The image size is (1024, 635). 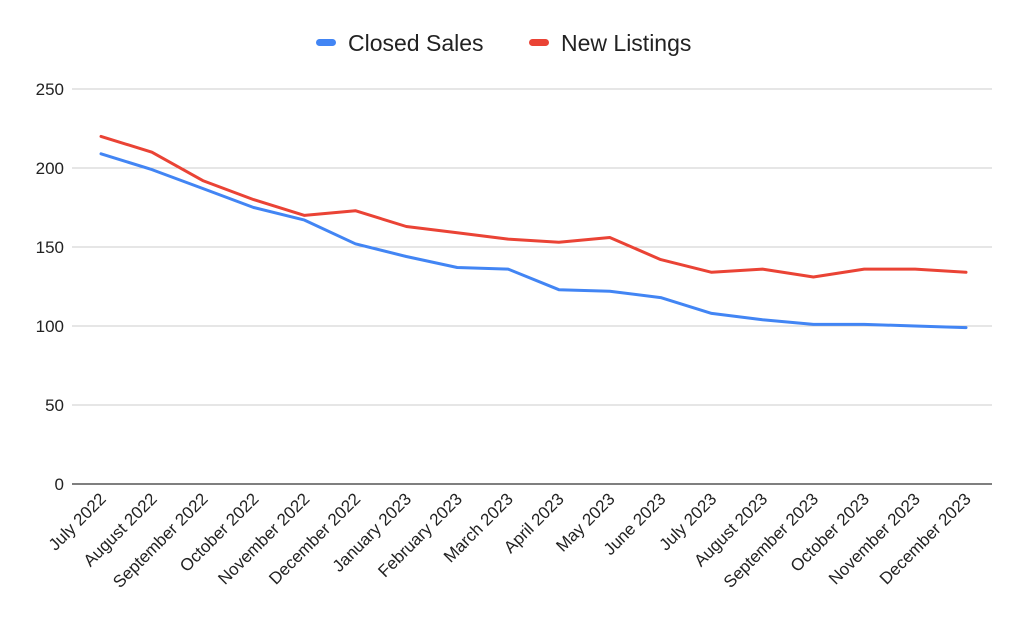 I want to click on legend-label: New Listings, so click(x=626, y=43).